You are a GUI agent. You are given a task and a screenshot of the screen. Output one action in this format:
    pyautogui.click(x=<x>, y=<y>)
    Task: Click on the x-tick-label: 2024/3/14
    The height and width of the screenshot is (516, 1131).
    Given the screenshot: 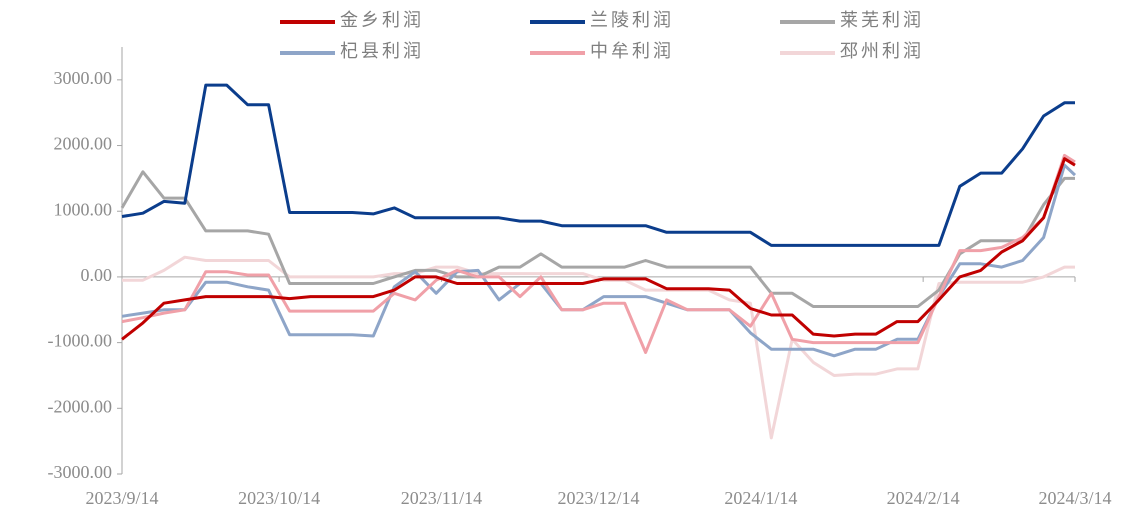 What is the action you would take?
    pyautogui.click(x=1074, y=498)
    